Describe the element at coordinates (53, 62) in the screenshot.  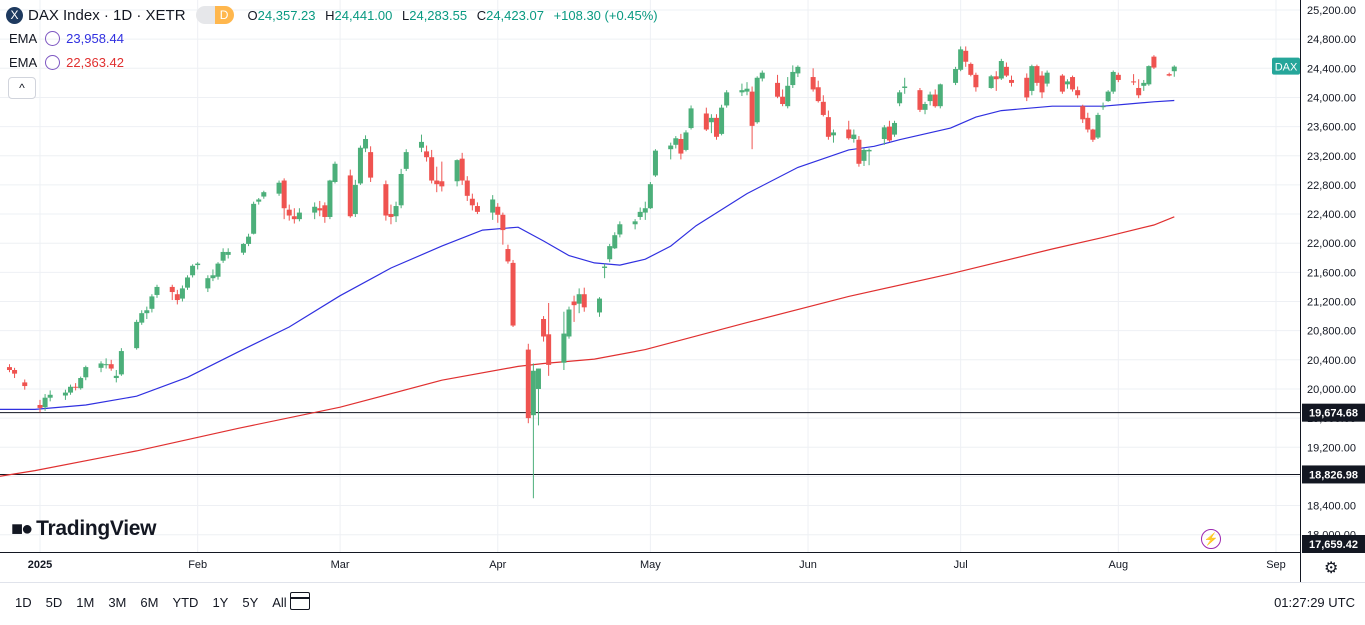
I see `settings-icon` at that location.